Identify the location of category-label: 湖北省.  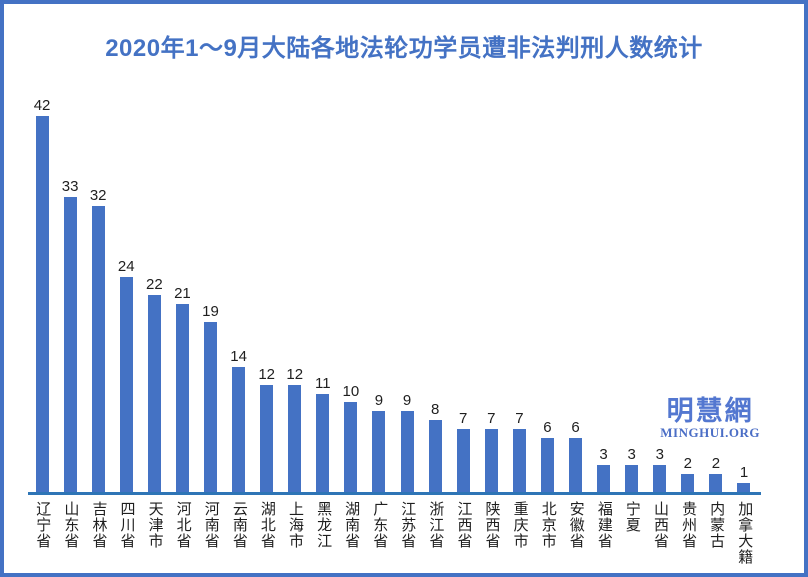
(267, 525).